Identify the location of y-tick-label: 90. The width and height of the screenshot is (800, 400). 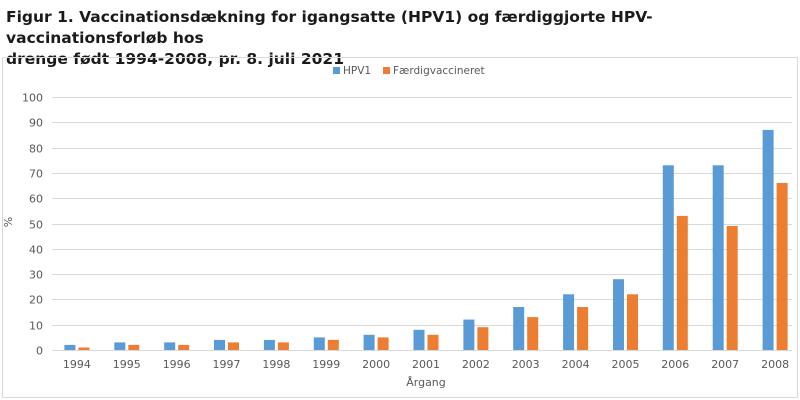
(36, 123).